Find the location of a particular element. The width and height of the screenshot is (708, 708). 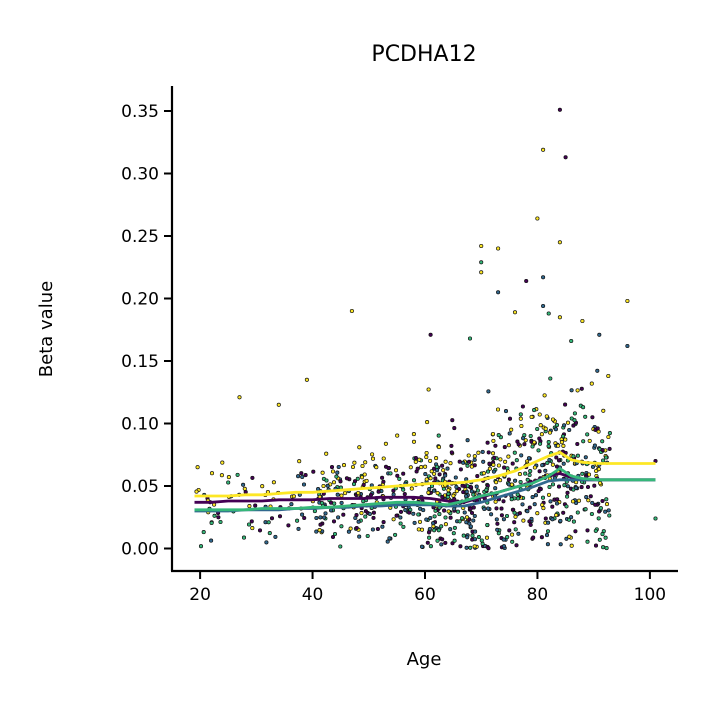

x-tick-label: 60 is located at coordinates (425, 595).